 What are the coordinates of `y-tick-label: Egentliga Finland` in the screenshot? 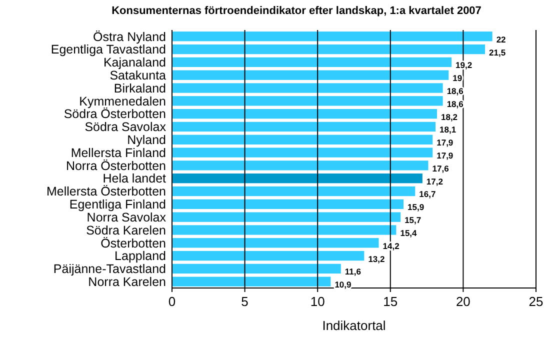 It's located at (117, 205).